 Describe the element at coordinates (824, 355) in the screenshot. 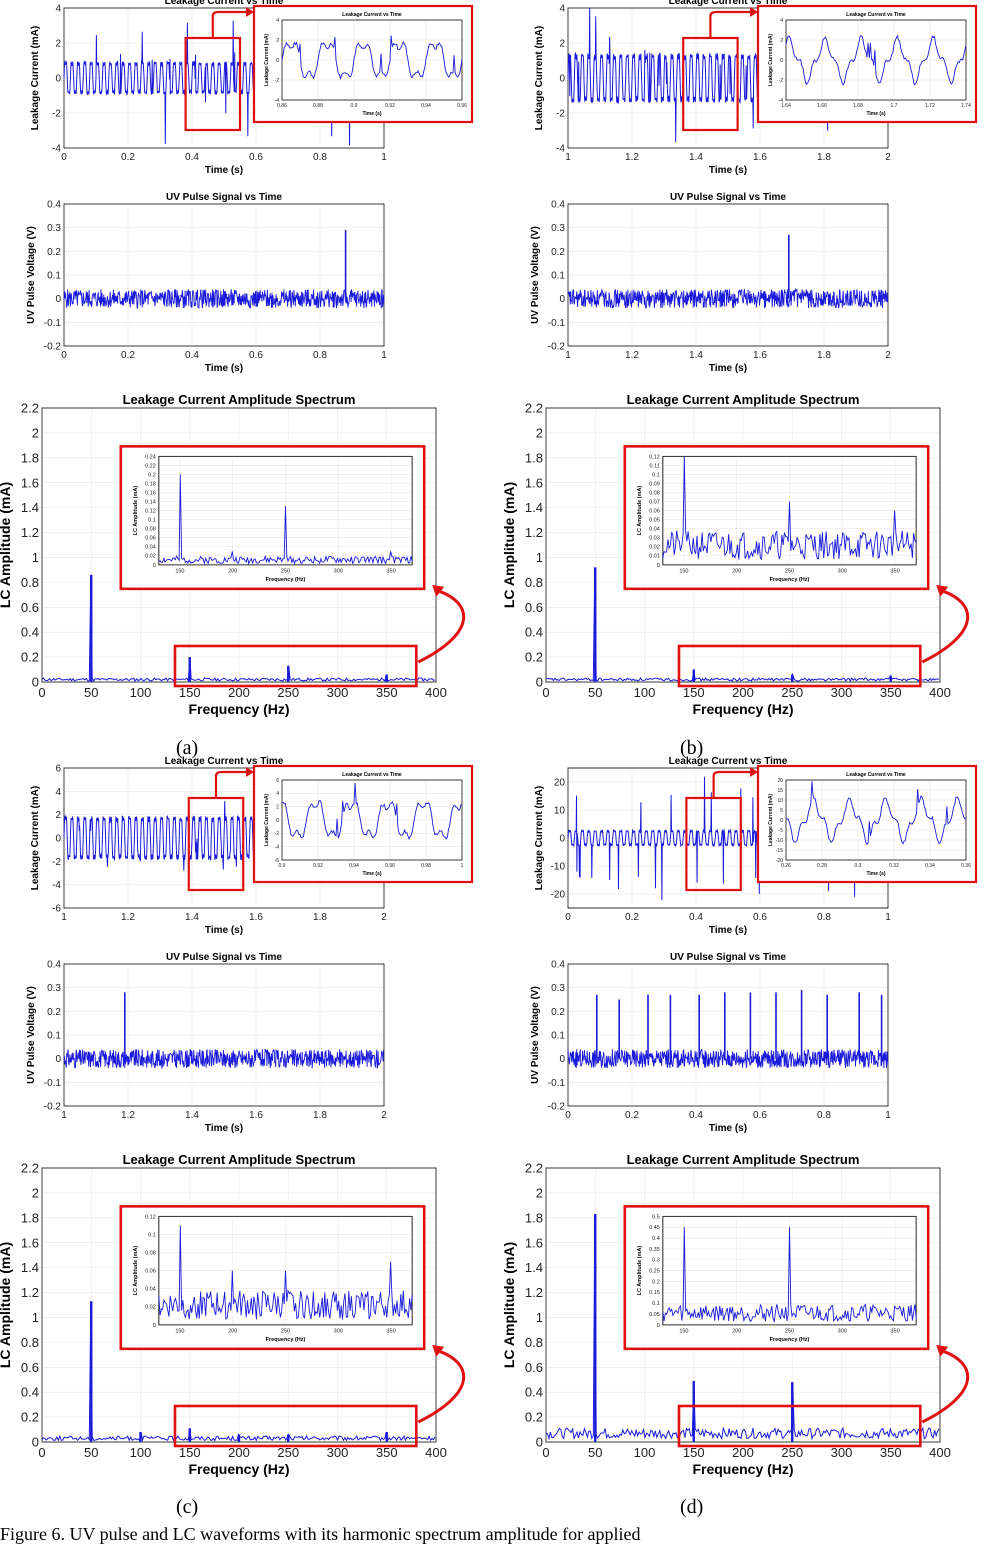

I see `x-tick-label: 1.8` at that location.